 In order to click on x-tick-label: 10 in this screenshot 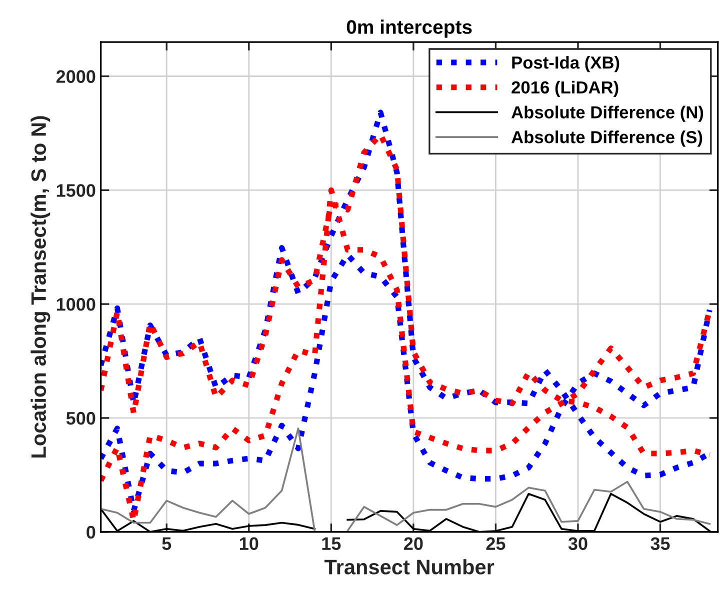, I will do `click(249, 543)`.